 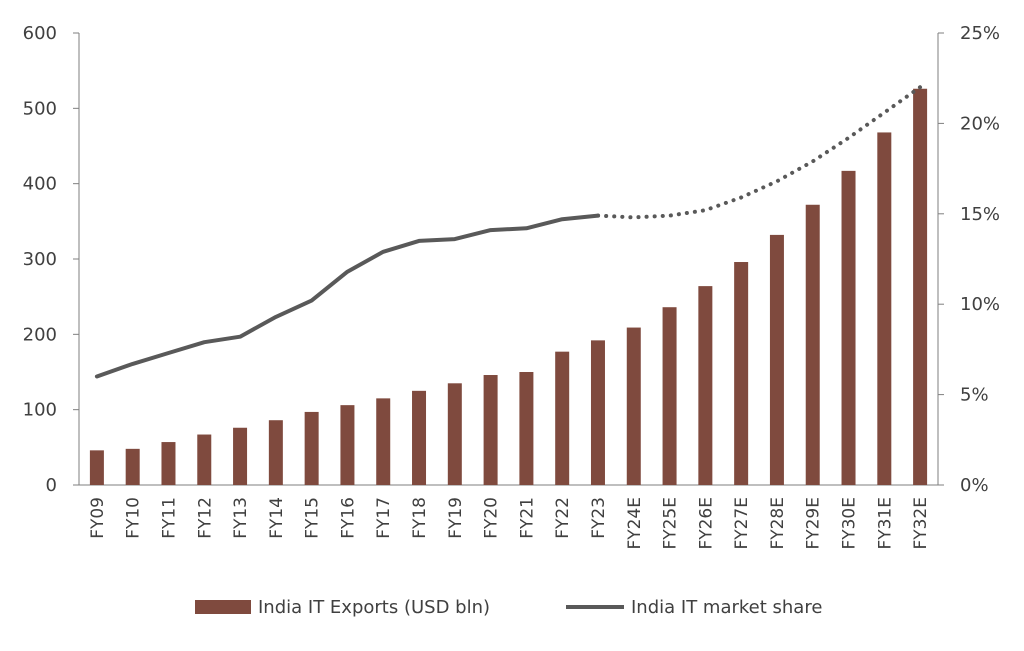 What do you see at coordinates (980, 214) in the screenshot?
I see `right-axis-tick-label: 15%` at bounding box center [980, 214].